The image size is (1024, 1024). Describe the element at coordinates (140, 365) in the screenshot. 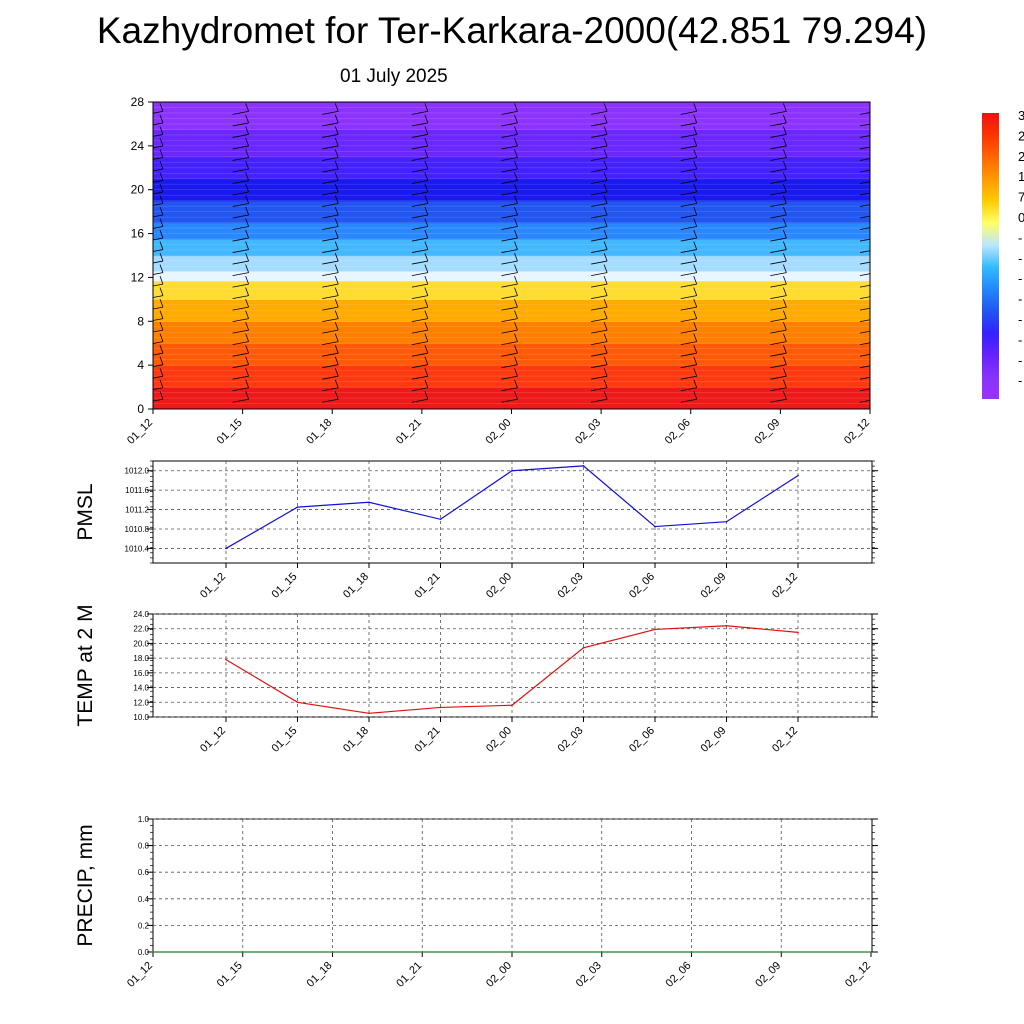

I see `y-tick-label: 4` at that location.